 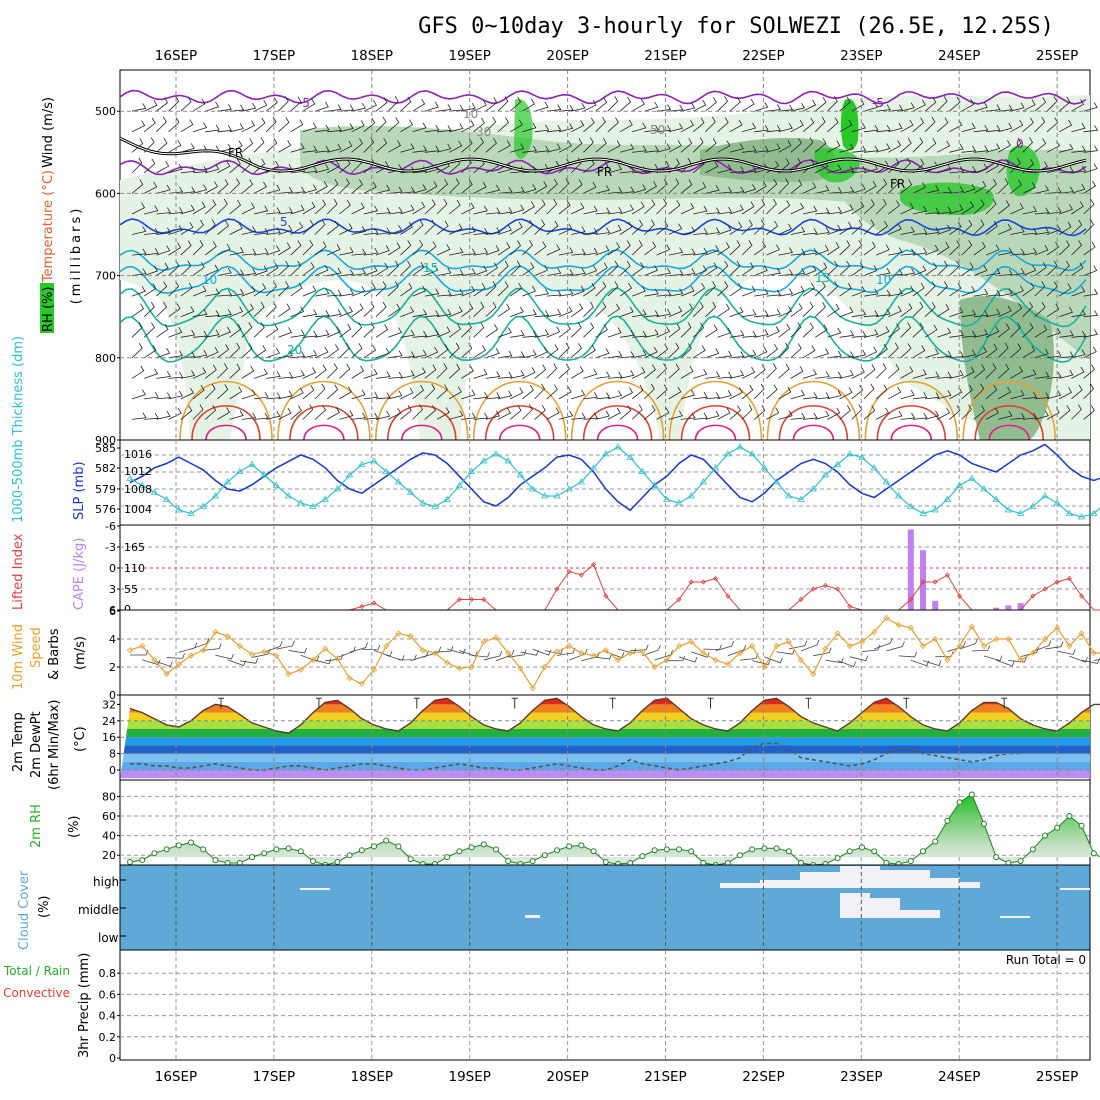 I want to click on date-label-bottom: 22SEP, so click(x=763, y=1077).